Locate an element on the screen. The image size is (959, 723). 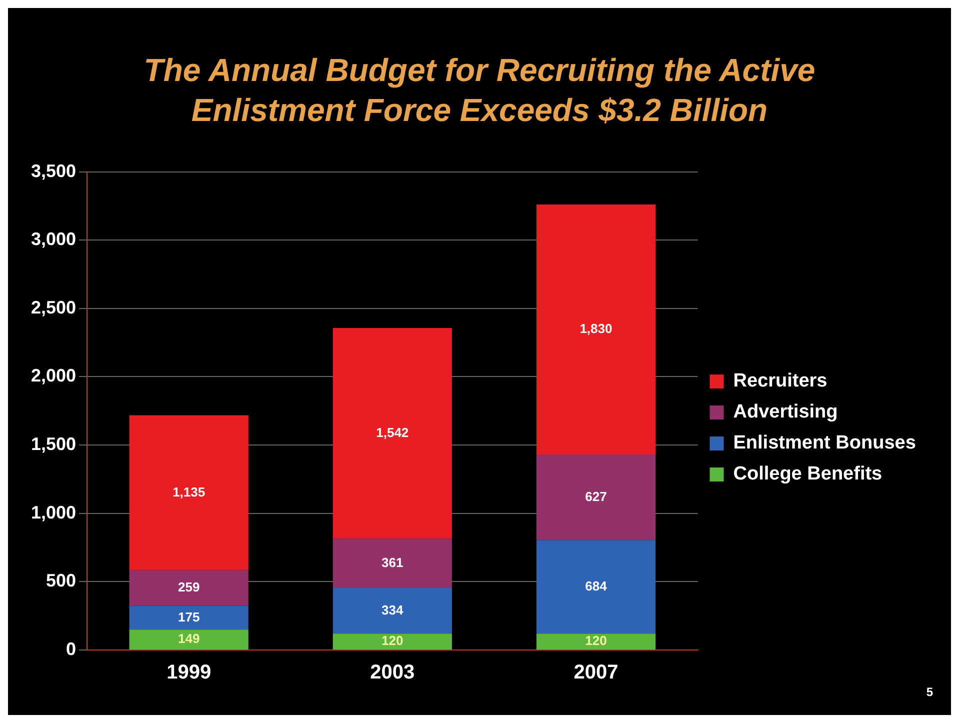
data-label: 259 is located at coordinates (189, 587).